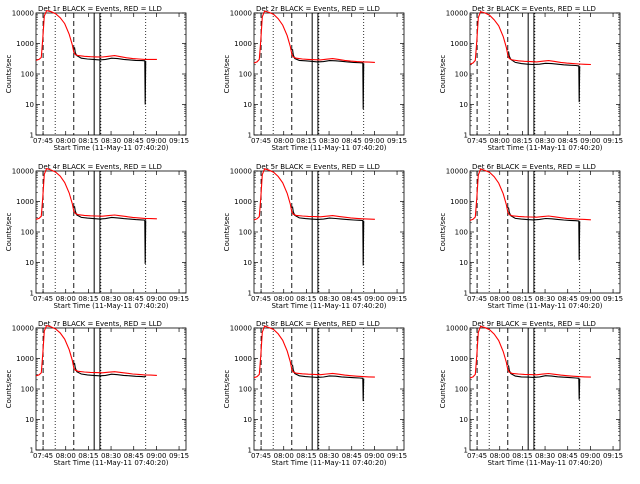 This screenshot has width=640, height=484. I want to click on panel-title: Det 6r BLACK = Events, RED = LLD, so click(534, 167).